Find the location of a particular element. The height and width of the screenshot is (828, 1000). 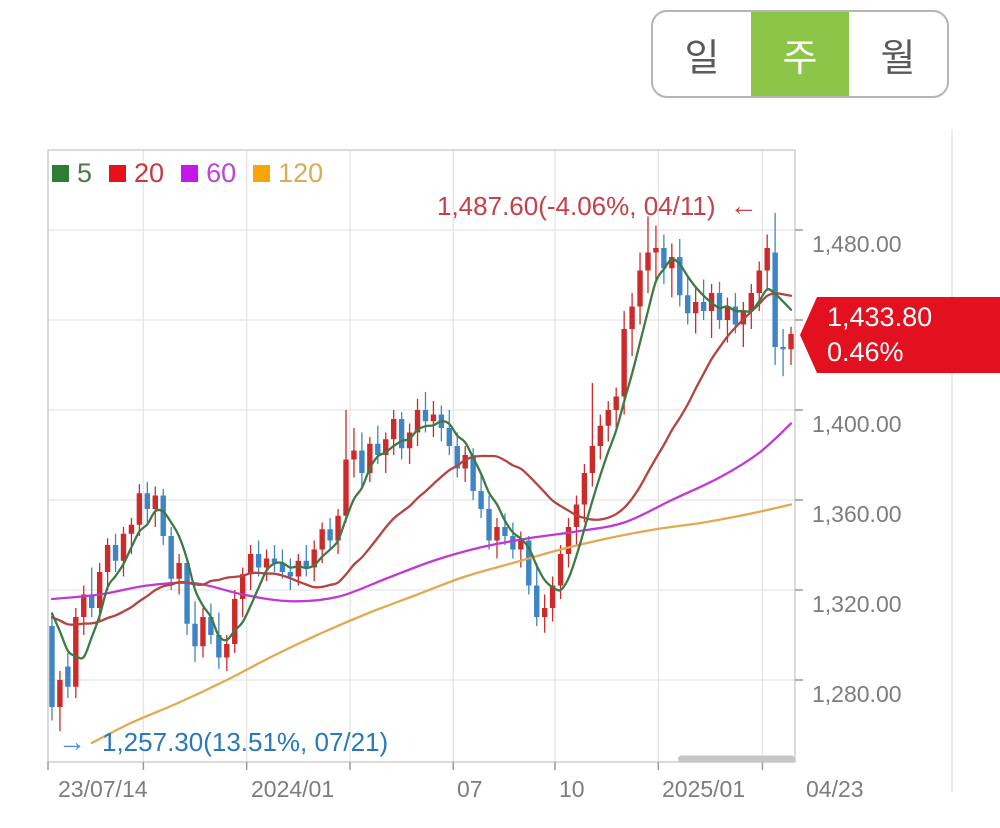

ma5-label: 5 is located at coordinates (85, 173).